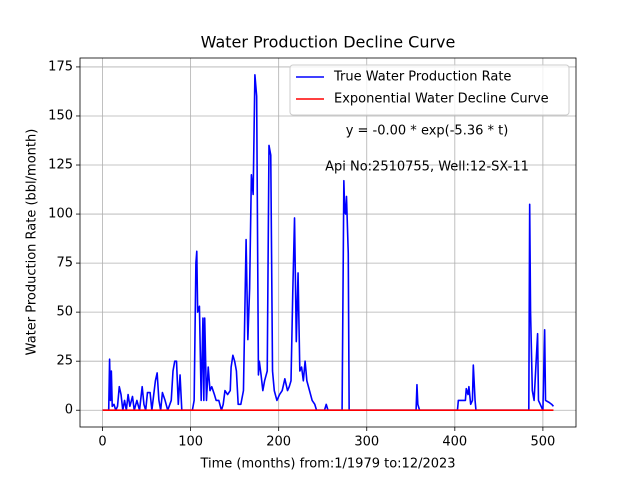 Image resolution: width=640 pixels, height=484 pixels. Describe the element at coordinates (542, 442) in the screenshot. I see `x-tick-label: 500` at that location.